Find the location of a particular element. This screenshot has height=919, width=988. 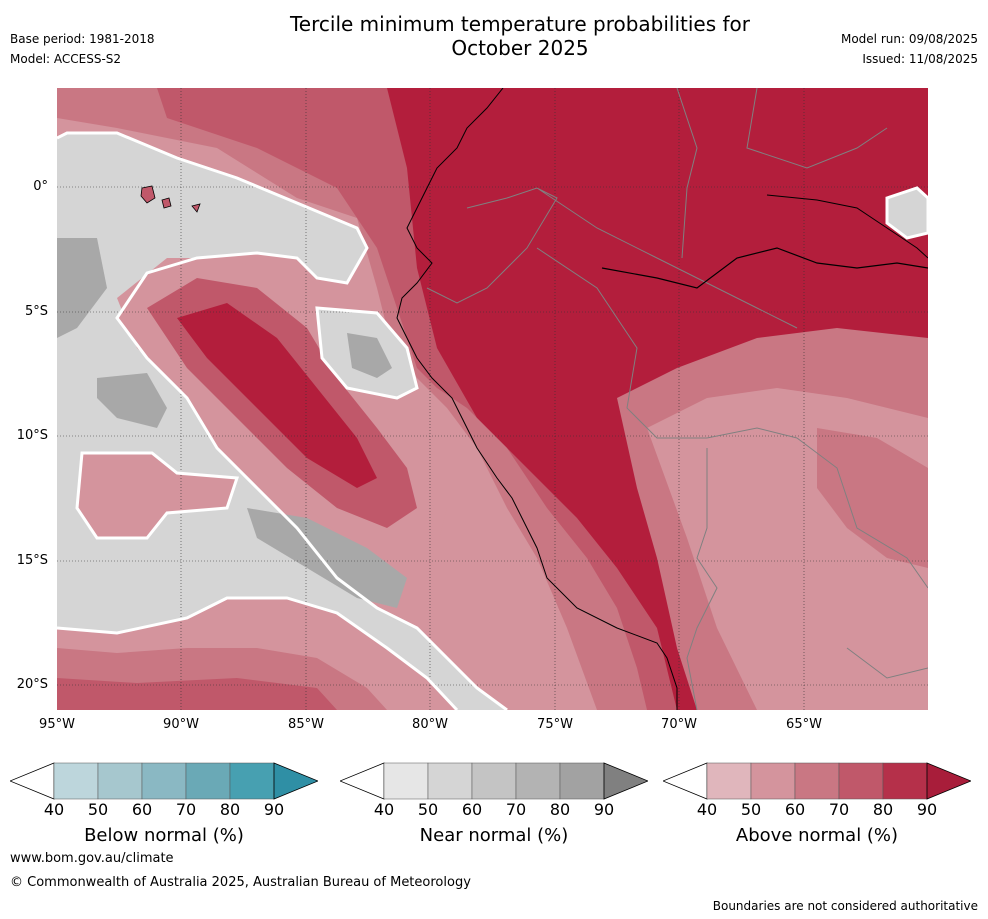

river-north is located at coordinates (847, 226).